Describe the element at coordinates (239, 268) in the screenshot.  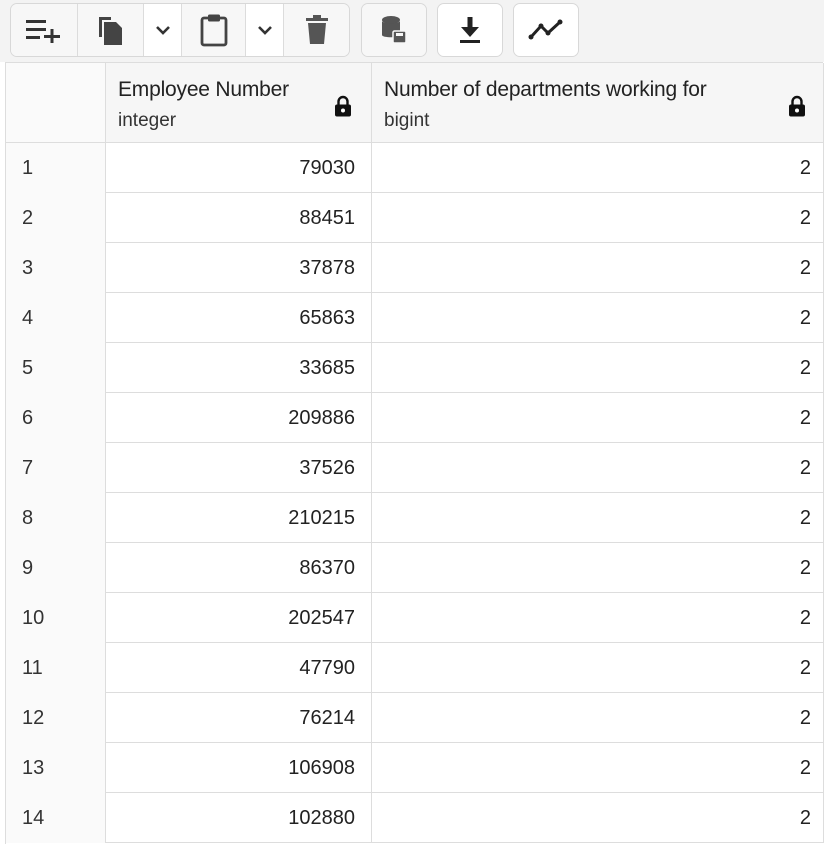
I see `employee-number-cell: 37878` at that location.